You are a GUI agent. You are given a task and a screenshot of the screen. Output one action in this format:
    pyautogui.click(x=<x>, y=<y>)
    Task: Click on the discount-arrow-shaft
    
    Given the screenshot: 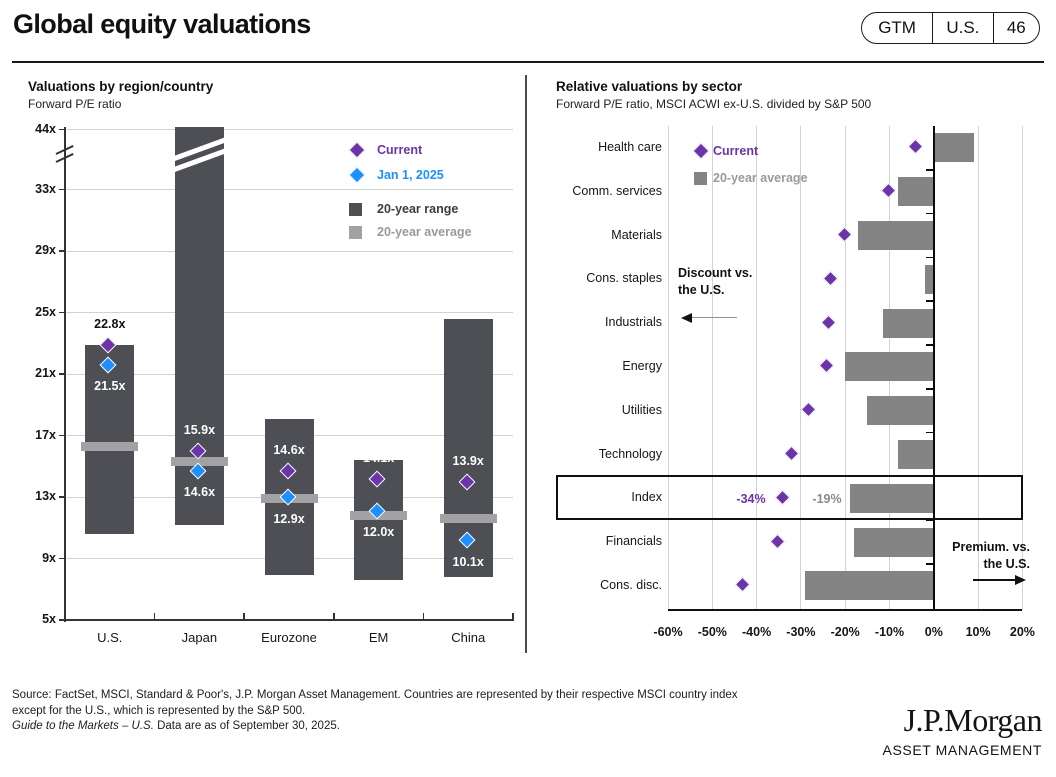 What is the action you would take?
    pyautogui.click(x=714, y=318)
    